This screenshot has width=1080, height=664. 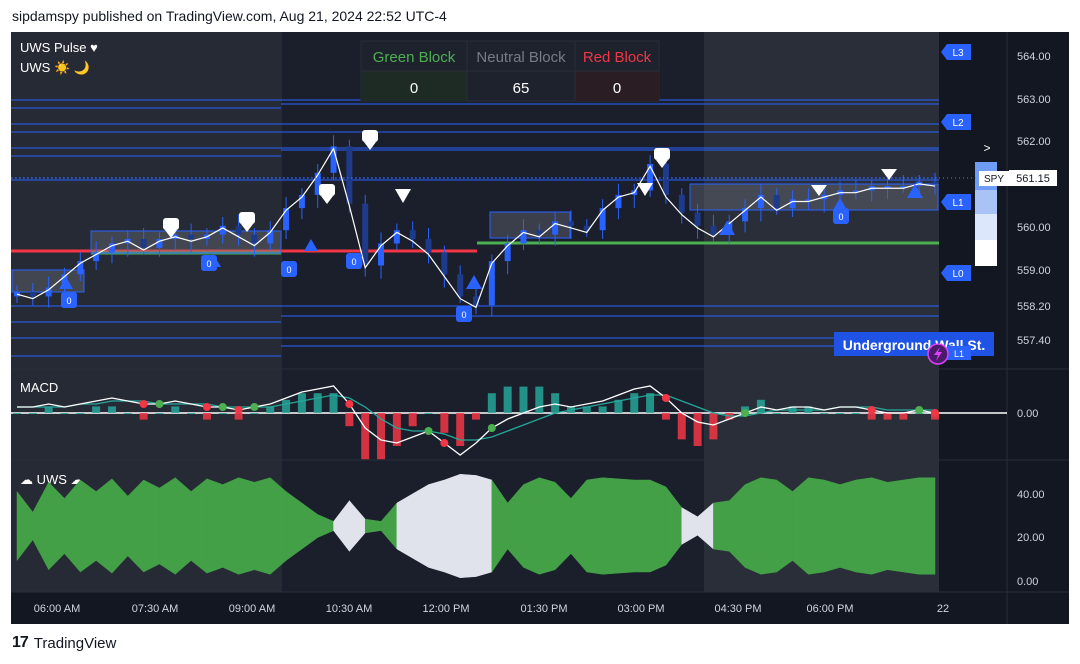 I want to click on svg-text: 562.00, so click(x=1034, y=142).